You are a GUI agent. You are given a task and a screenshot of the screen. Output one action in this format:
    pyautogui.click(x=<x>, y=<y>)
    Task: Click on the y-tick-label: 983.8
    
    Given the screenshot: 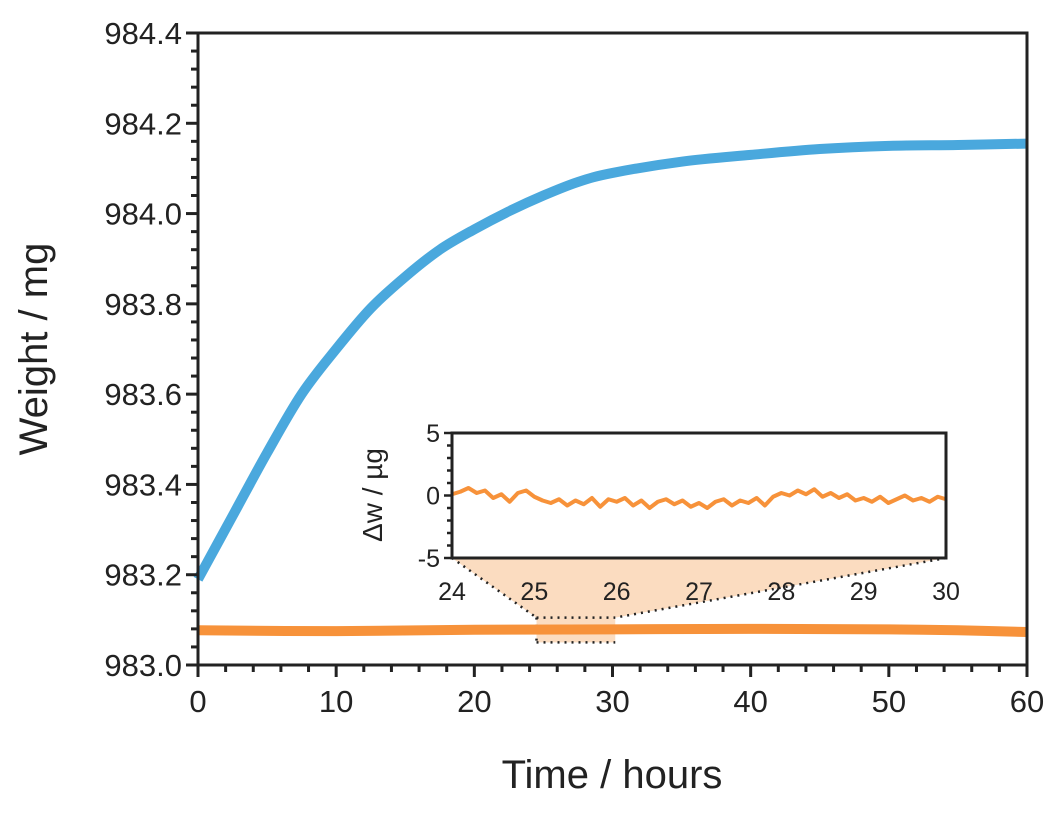 What is the action you would take?
    pyautogui.click(x=143, y=304)
    